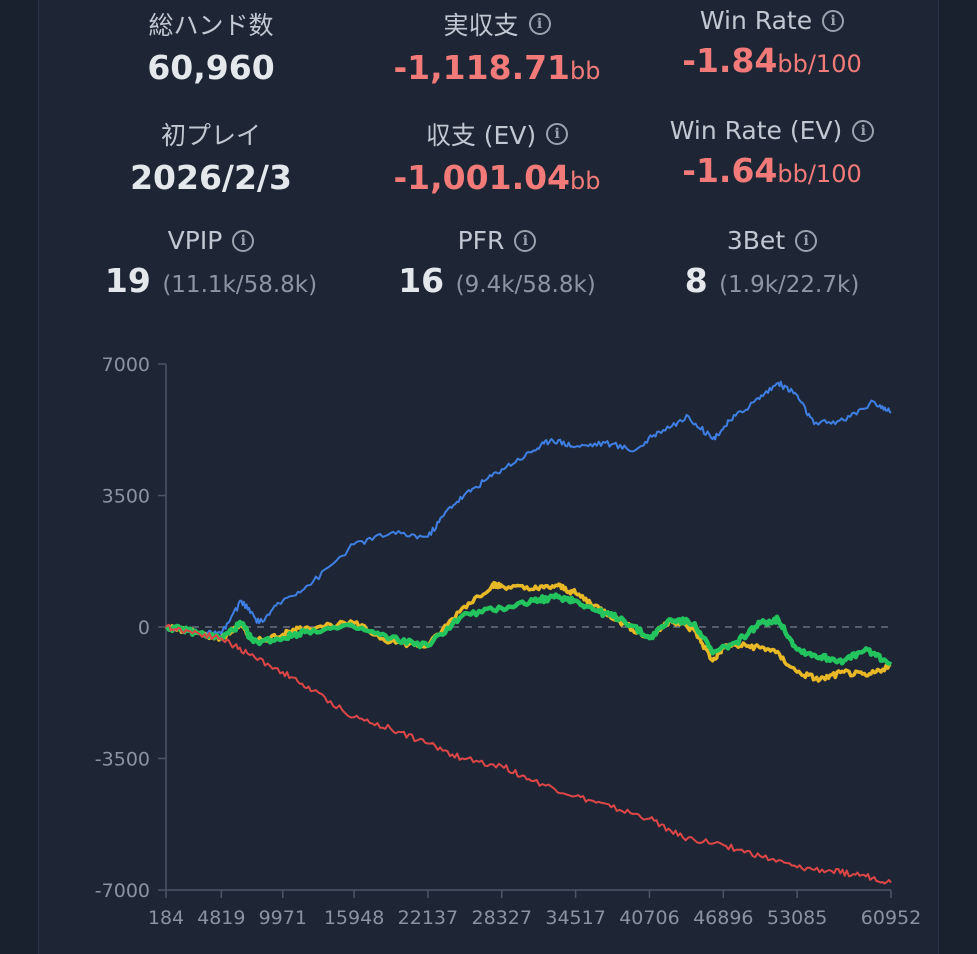  What do you see at coordinates (144, 628) in the screenshot?
I see `y-tick-label: 0` at bounding box center [144, 628].